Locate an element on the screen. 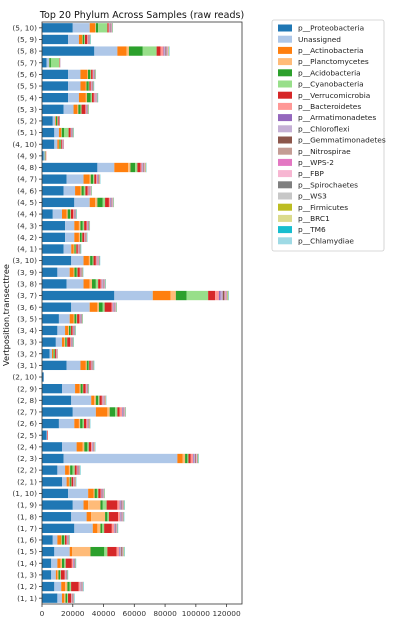  legend-label: p__WPS-2 is located at coordinates (316, 162).